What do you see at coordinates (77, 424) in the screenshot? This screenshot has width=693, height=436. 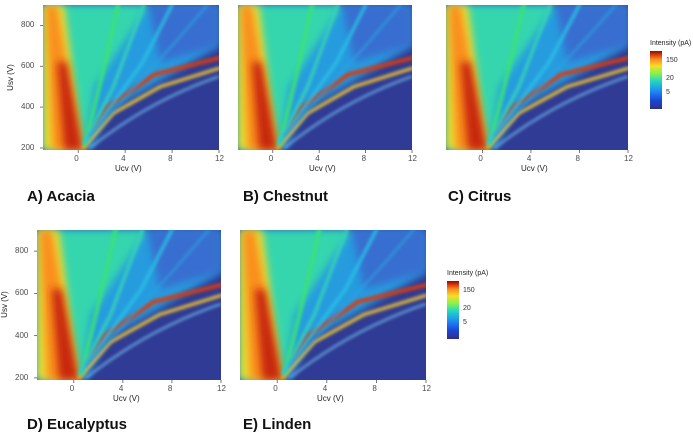 I see `panel-caption: D) Eucalyptus` at bounding box center [77, 424].